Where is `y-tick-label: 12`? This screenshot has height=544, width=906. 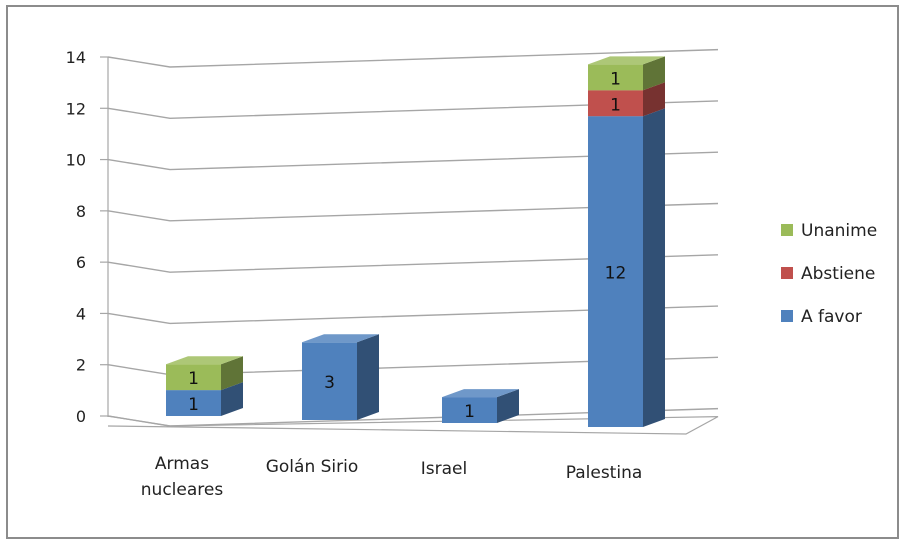 y-tick-label: 12 is located at coordinates (76, 108).